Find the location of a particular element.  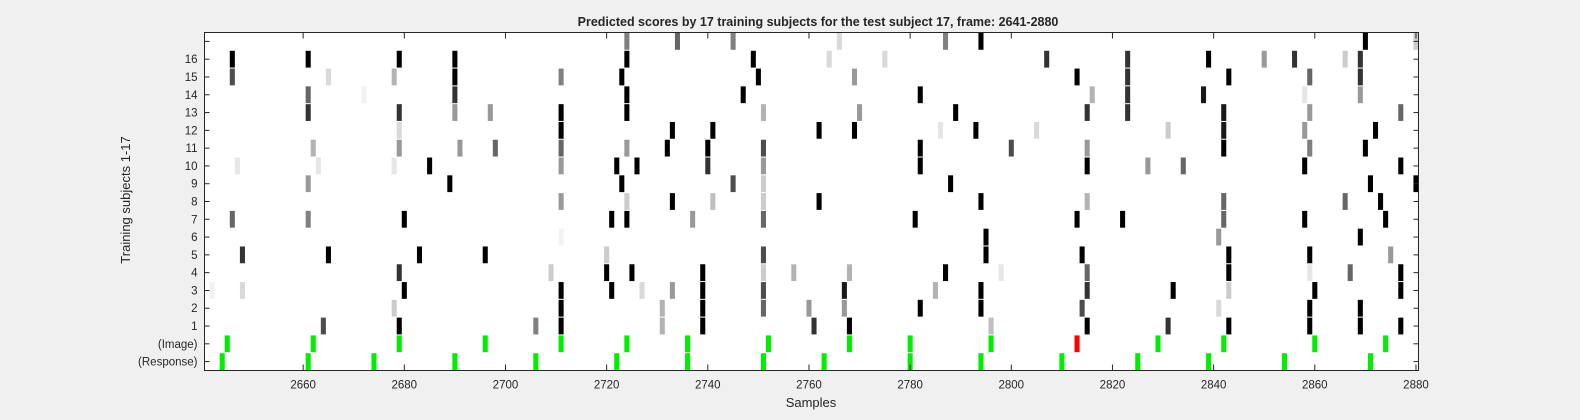

y-axis-label: Training subjects 1-17 is located at coordinates (125, 199).